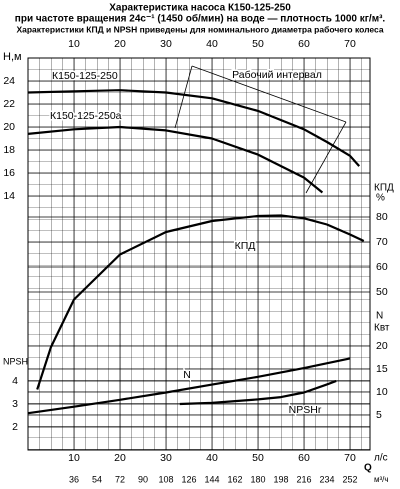 Image resolution: width=400 pixels, height=489 pixels. What do you see at coordinates (381, 479) in the screenshot?
I see `x2-unit: м³/ч` at bounding box center [381, 479].